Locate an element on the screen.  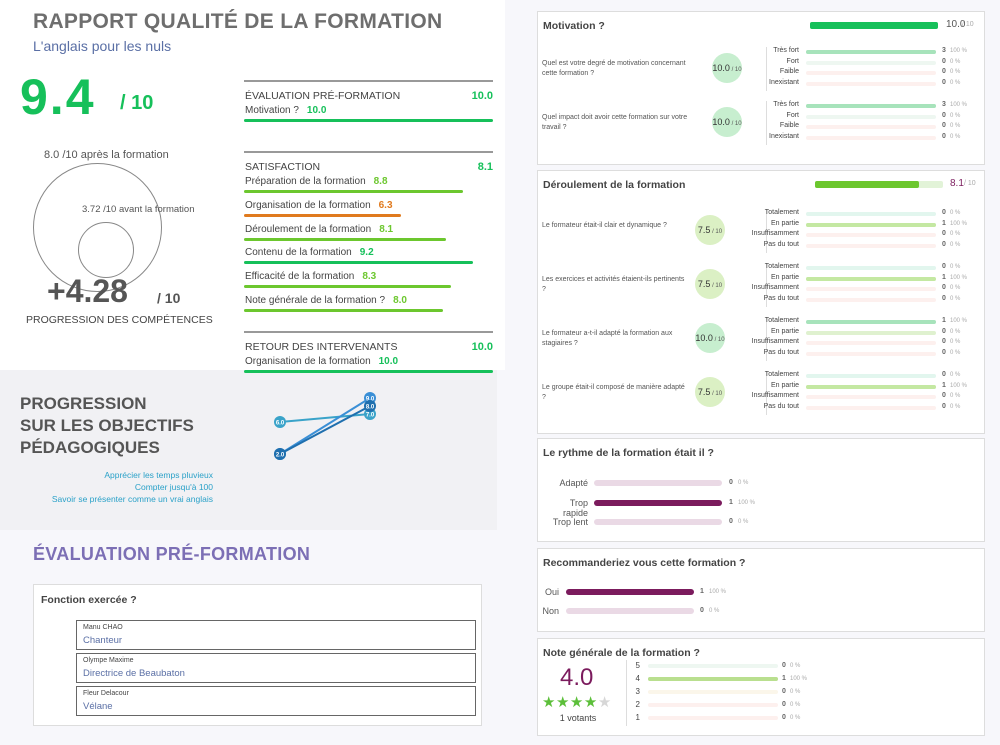
data-label: 9.0 is located at coordinates (370, 400).